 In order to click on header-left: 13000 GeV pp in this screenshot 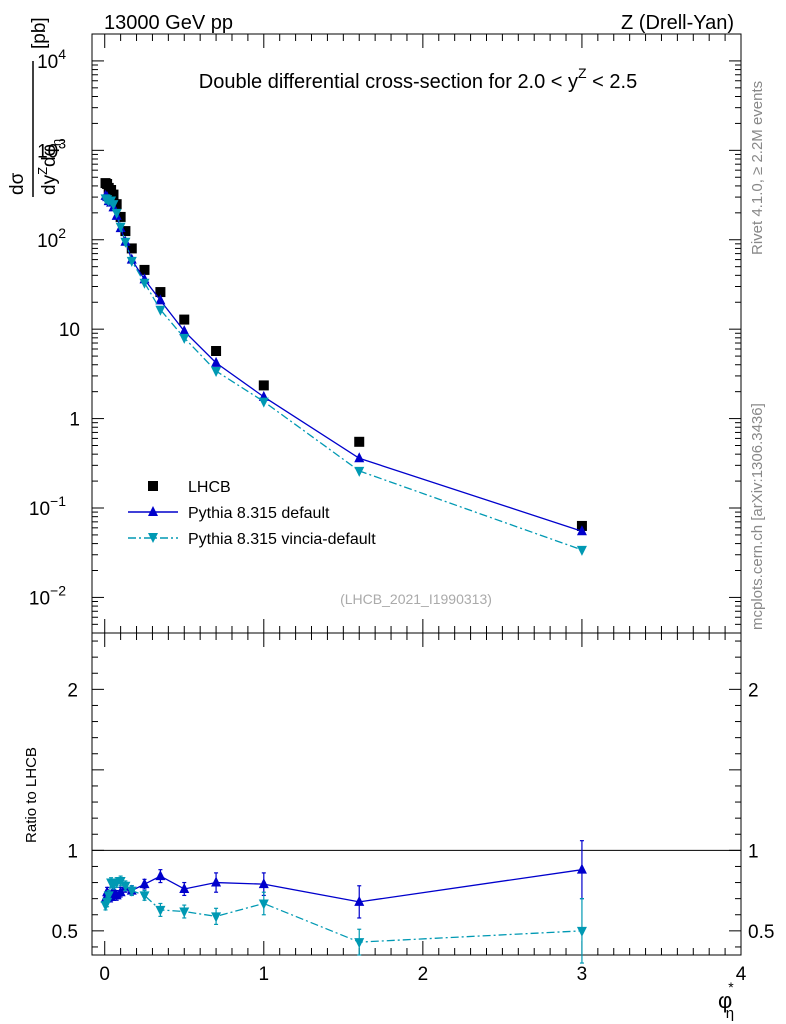, I will do `click(168, 23)`.